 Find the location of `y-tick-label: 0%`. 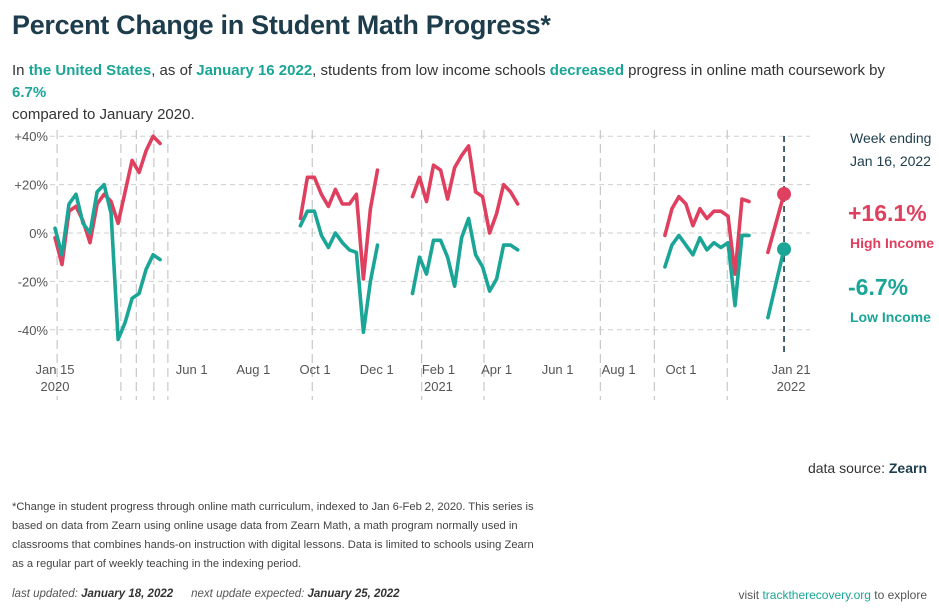

y-tick-label: 0% is located at coordinates (38, 233).